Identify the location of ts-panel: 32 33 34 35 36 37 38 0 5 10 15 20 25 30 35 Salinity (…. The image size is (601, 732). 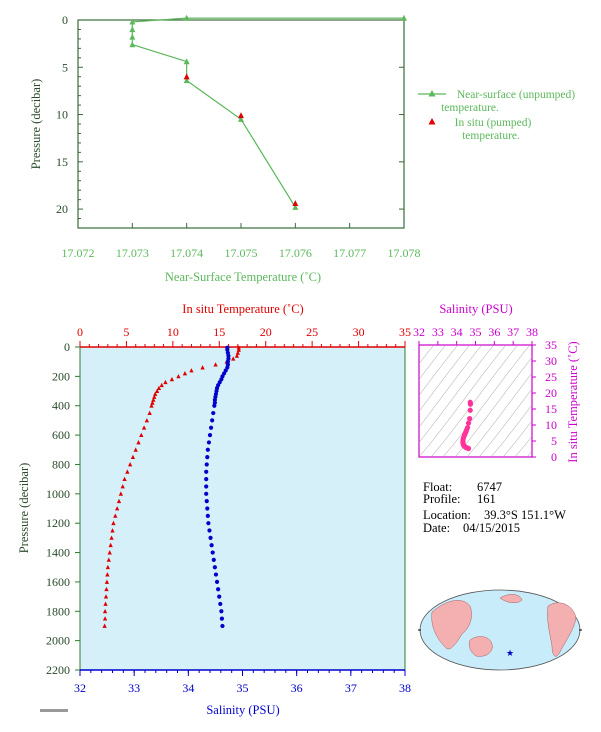
(496, 383).